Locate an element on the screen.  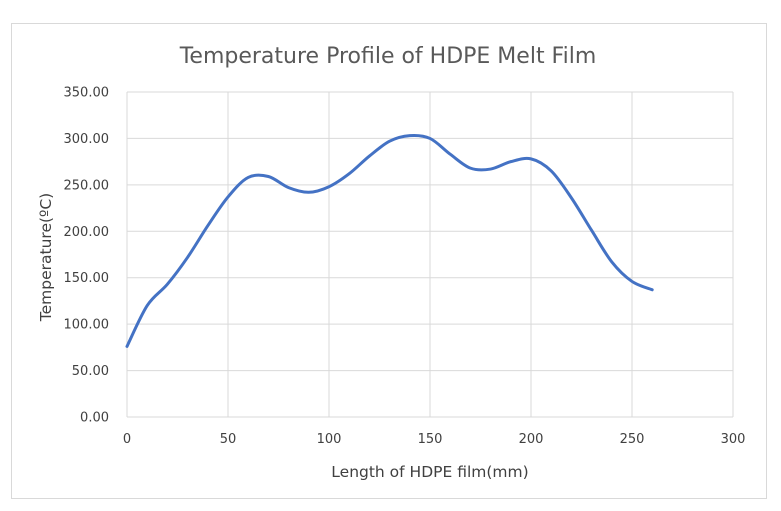
x-tick-label: 150 is located at coordinates (430, 439).